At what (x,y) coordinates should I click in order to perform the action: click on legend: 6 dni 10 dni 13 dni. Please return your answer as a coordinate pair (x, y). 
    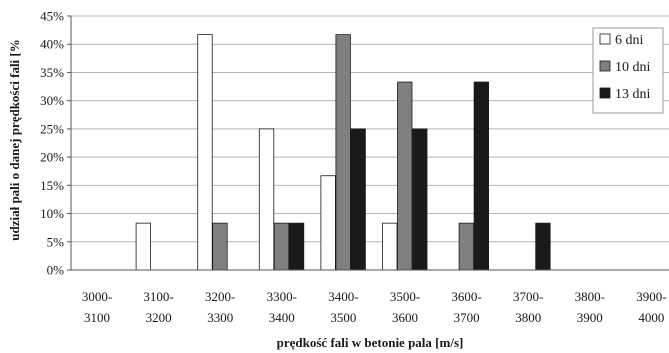
    Looking at the image, I should click on (628, 70).